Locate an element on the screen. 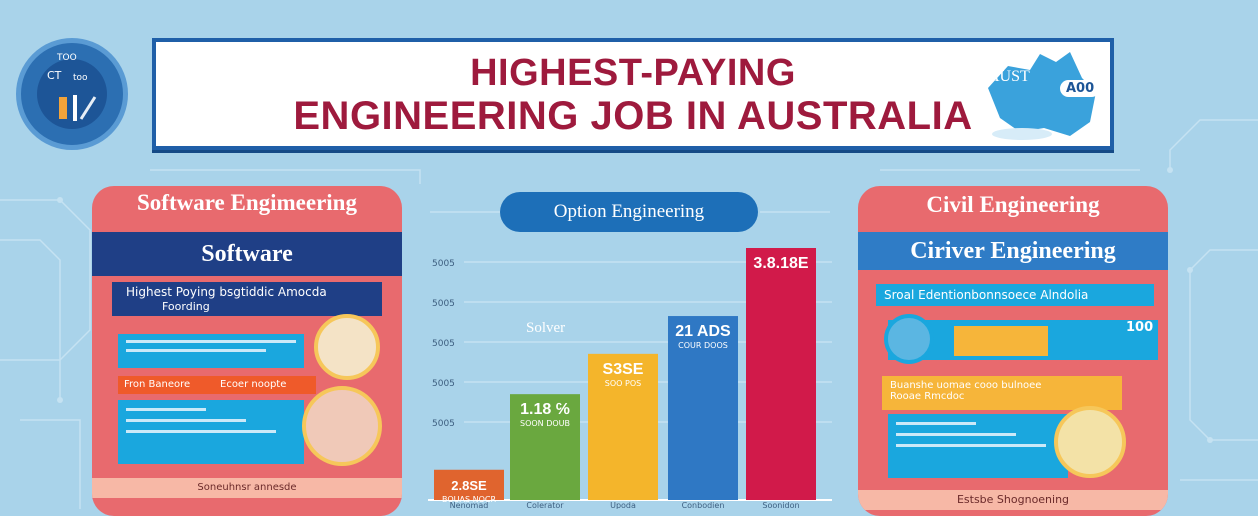 The width and height of the screenshot is (1258, 516). category-label: Colerator is located at coordinates (545, 505).